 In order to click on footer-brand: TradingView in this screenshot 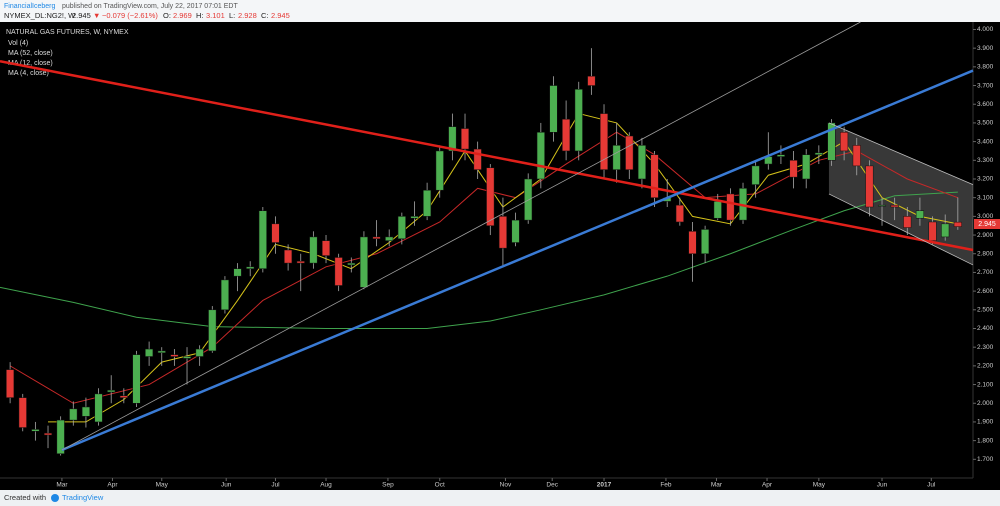, I will do `click(83, 497)`.